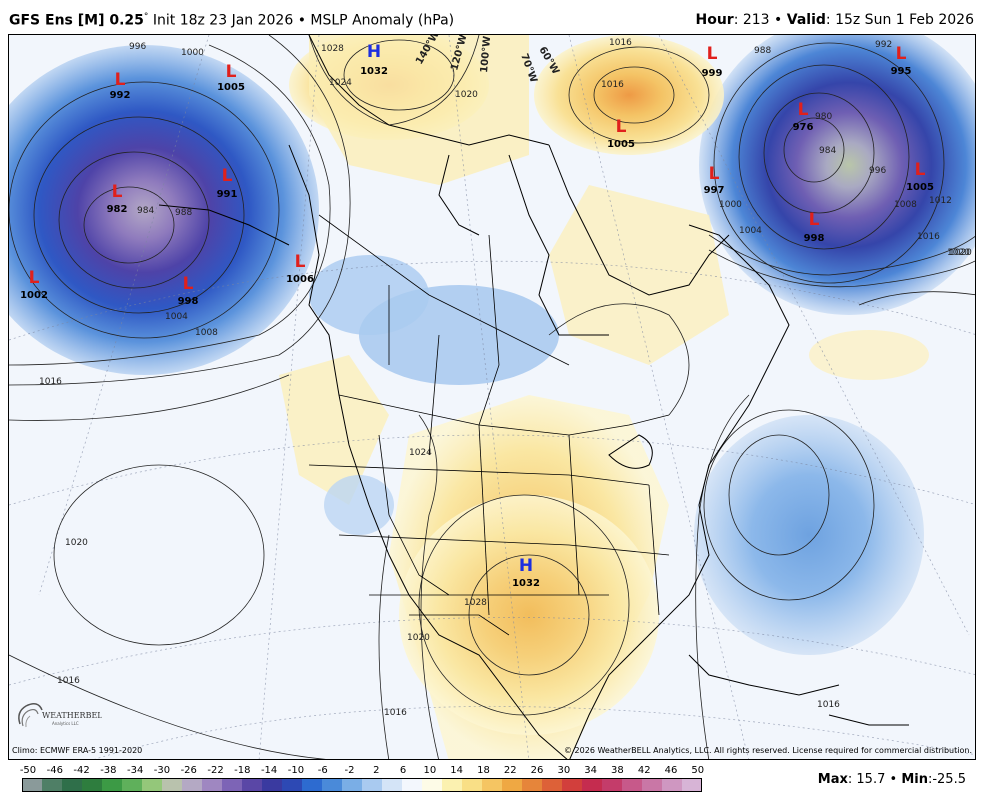  I want to click on colorbar-tick-label: -2, so click(349, 770).